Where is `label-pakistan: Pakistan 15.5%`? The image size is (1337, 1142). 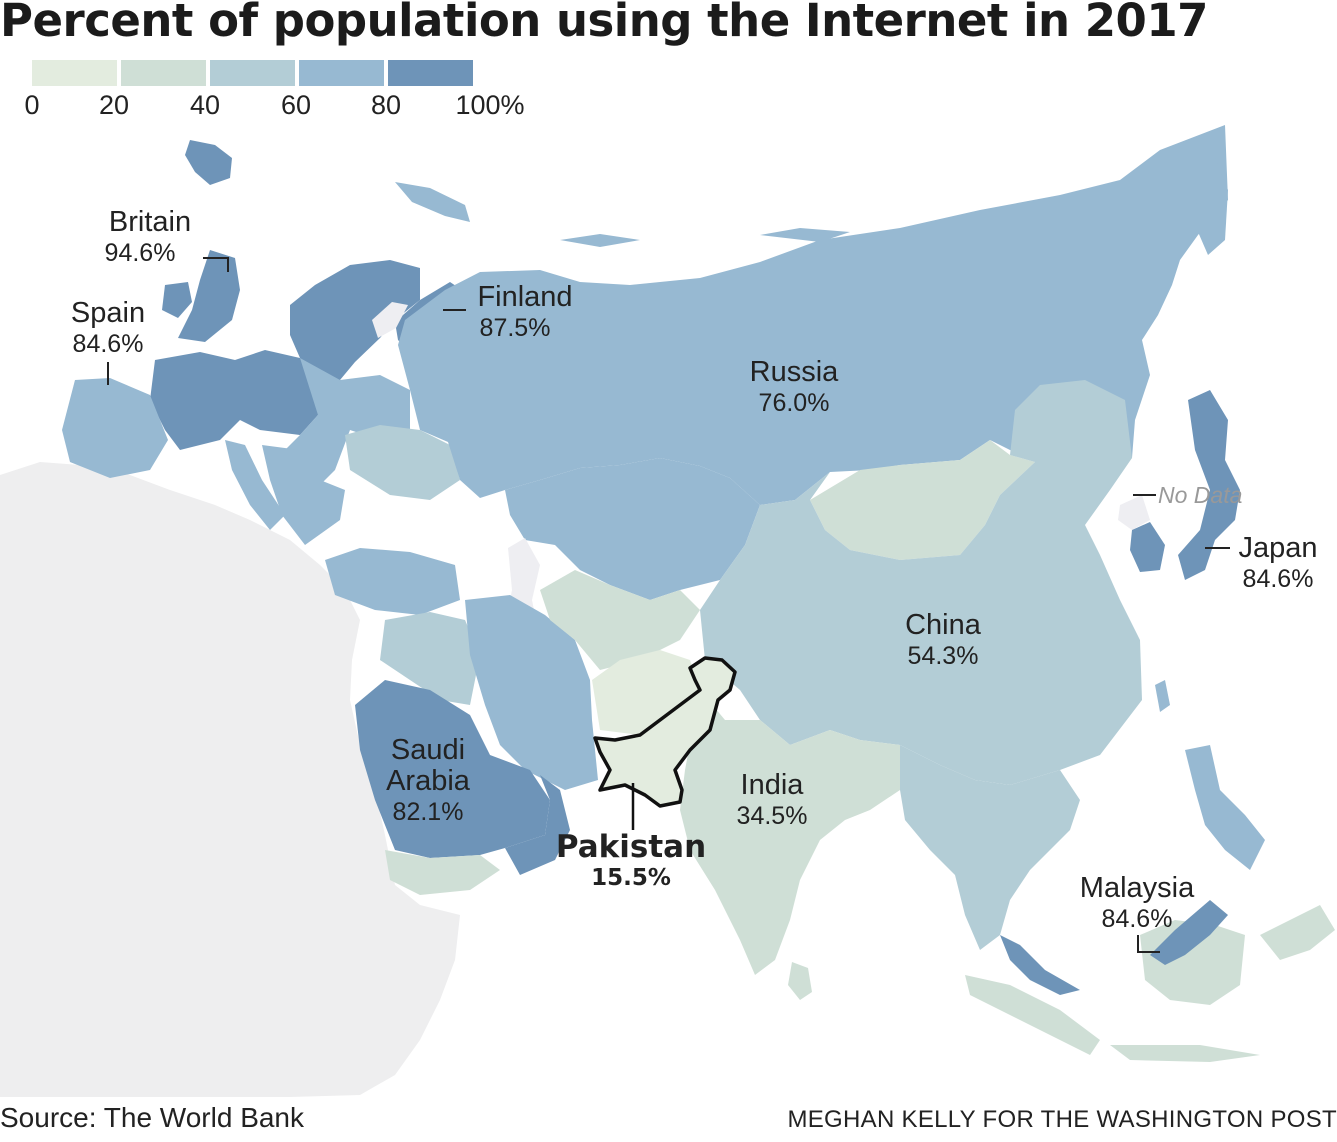
label-pakistan: Pakistan 15.5% is located at coordinates (631, 862).